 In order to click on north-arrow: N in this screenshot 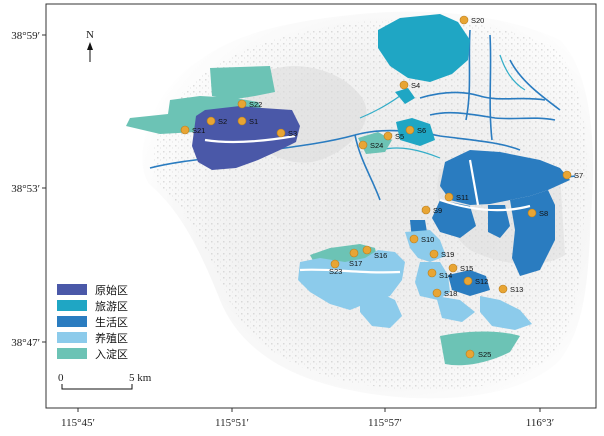, I will do `click(90, 45)`.